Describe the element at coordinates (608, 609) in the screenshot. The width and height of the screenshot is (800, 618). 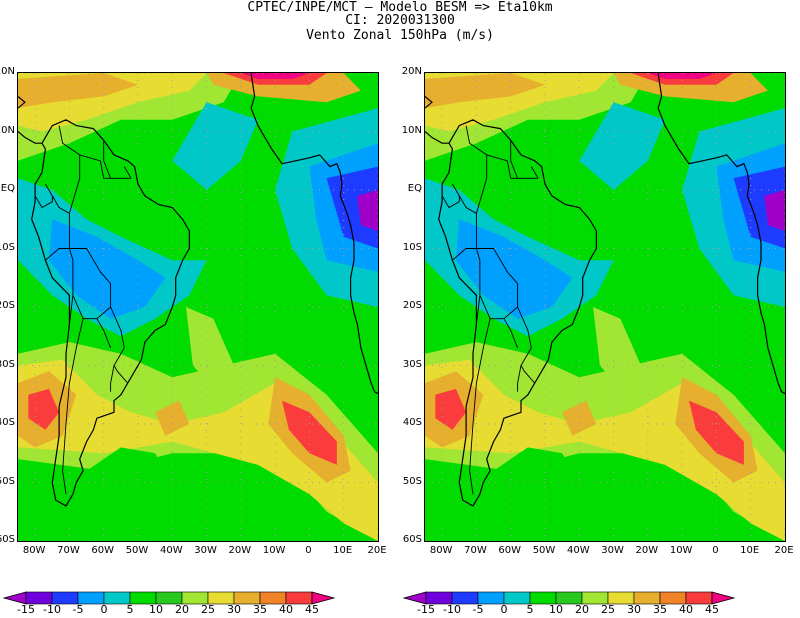
I see `colorbar-label: 25` at that location.